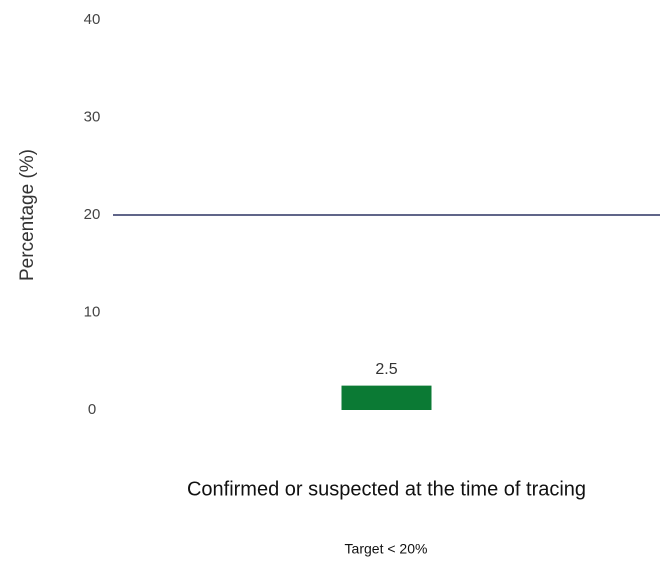 The height and width of the screenshot is (567, 666). What do you see at coordinates (27, 215) in the screenshot?
I see `y-axis-label: Percentage (%)` at bounding box center [27, 215].